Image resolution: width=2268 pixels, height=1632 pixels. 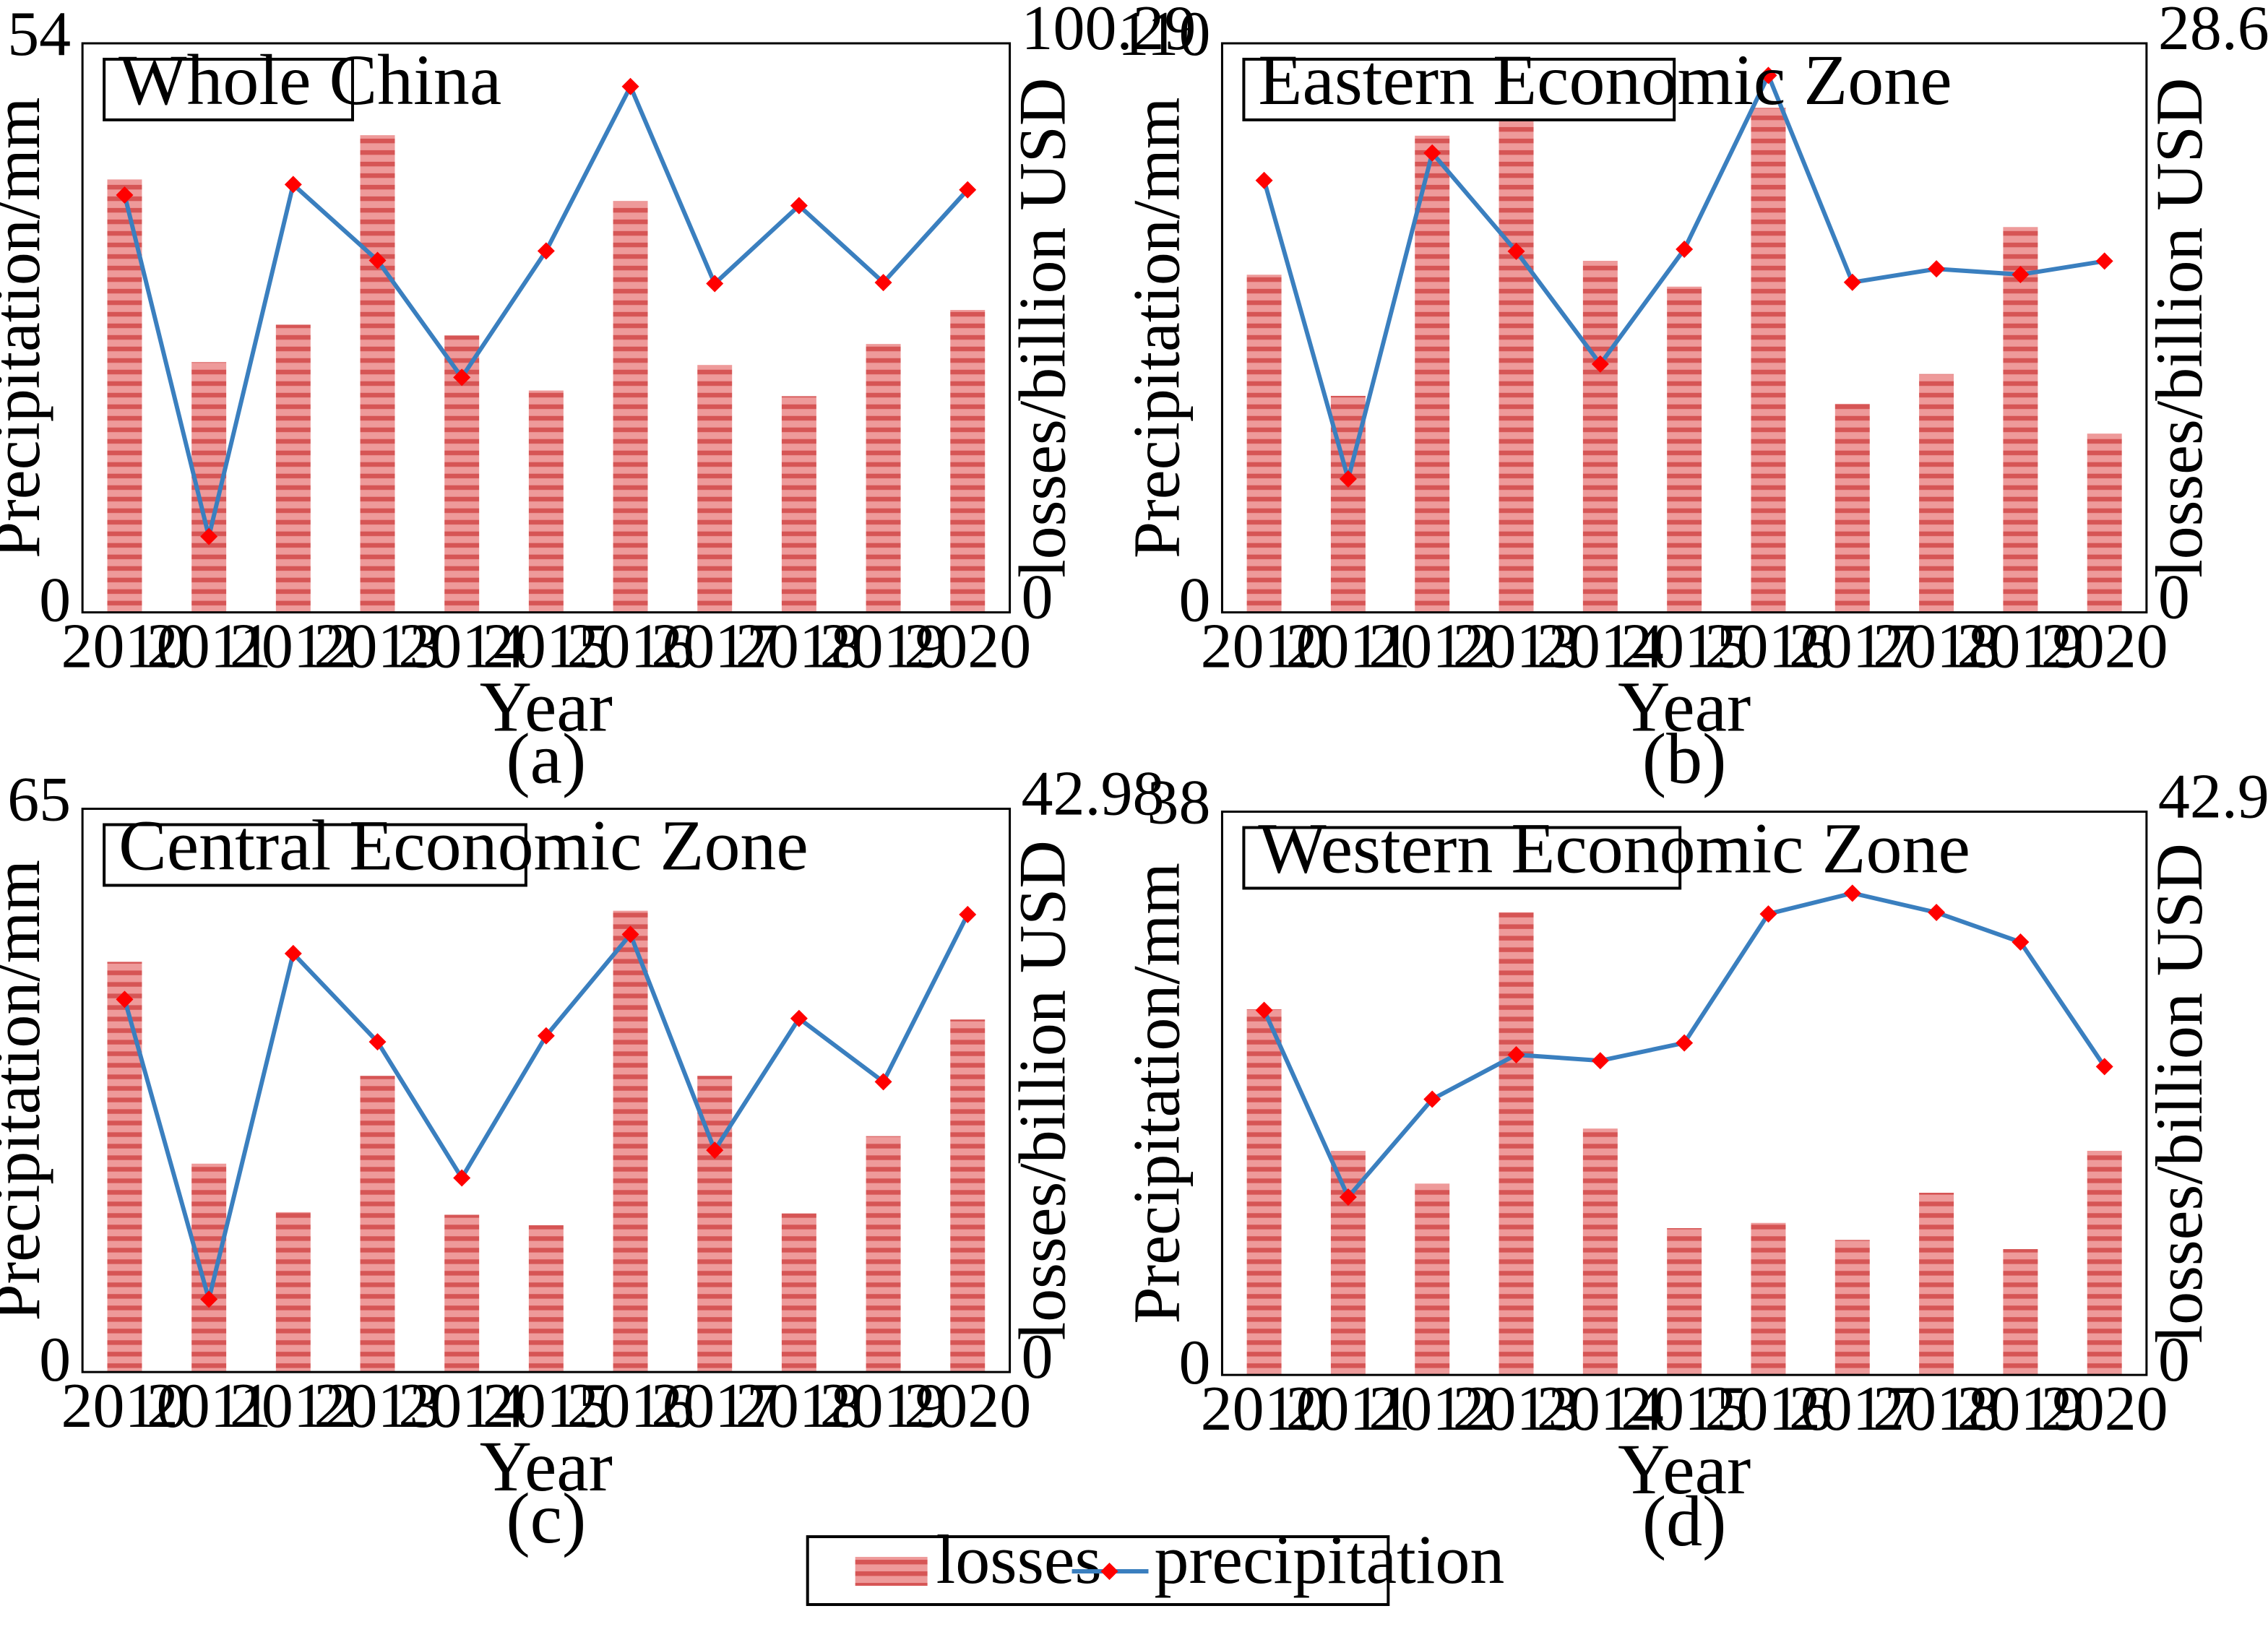 What do you see at coordinates (1164, 34) in the screenshot?
I see `y-tick-label-top: 110` at bounding box center [1164, 34].